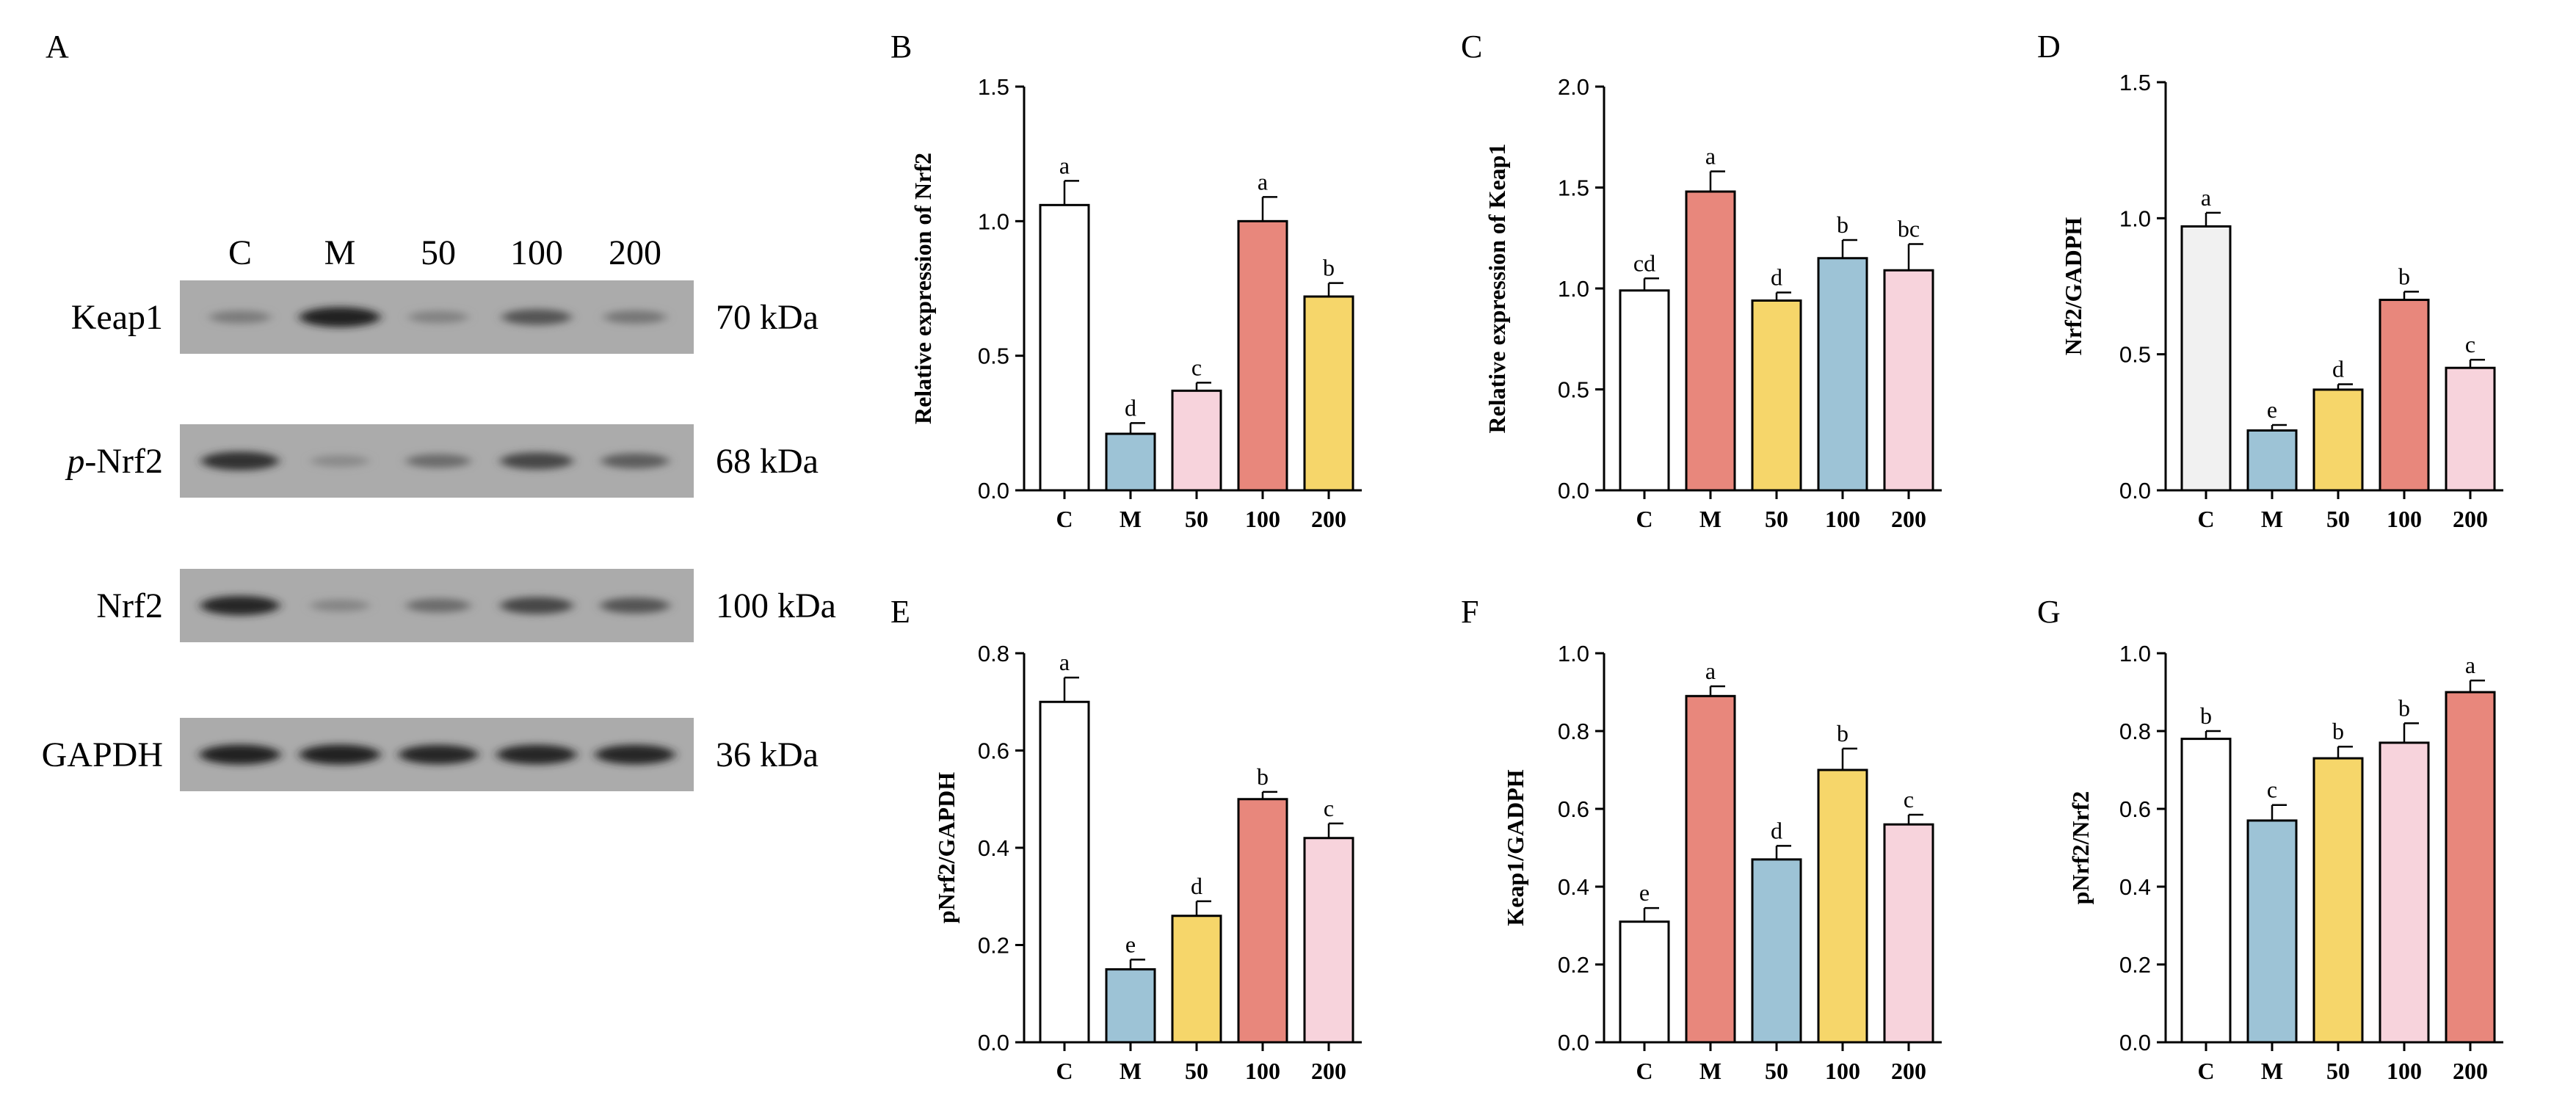 The height and width of the screenshot is (1112, 2576). Describe the element at coordinates (124, 462) in the screenshot. I see `wb-protein-name: -Nrf2` at that location.